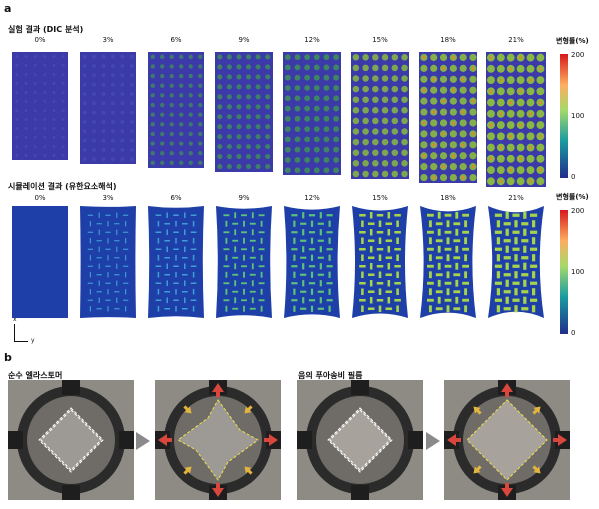 The width and height of the screenshot is (599, 509). What do you see at coordinates (8, 357) in the screenshot?
I see `panel-letter-b: b` at bounding box center [8, 357].